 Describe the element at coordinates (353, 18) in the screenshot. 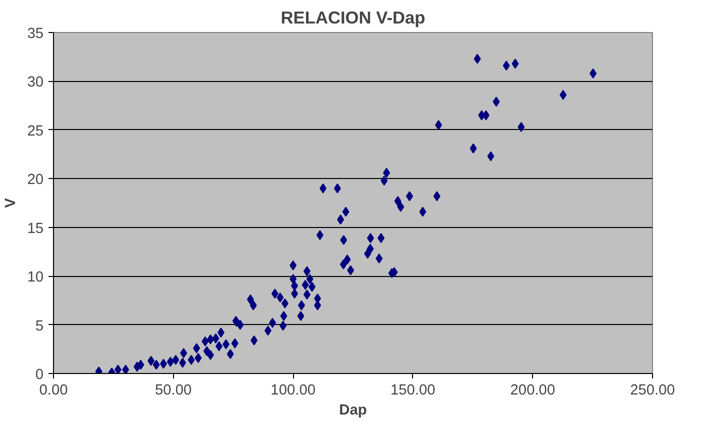

I see `chart-title: RELACION V-Dap` at that location.